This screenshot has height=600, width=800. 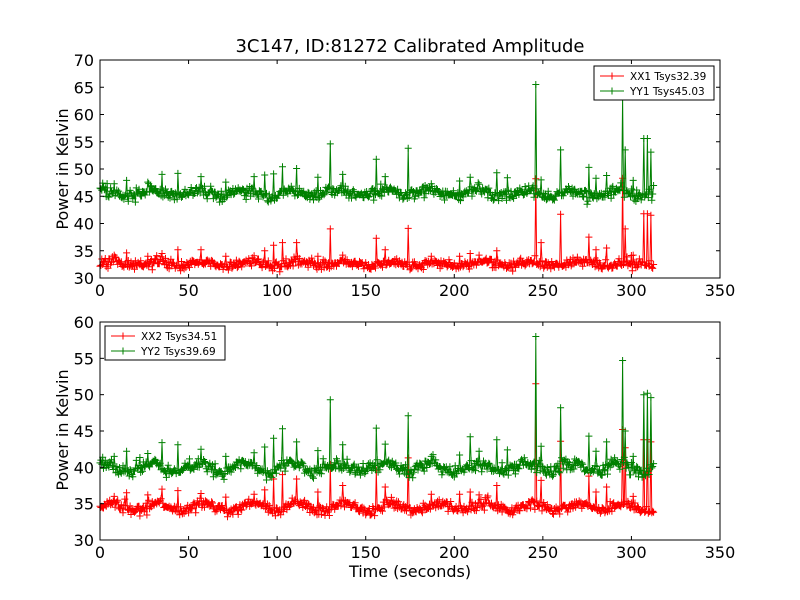 I want to click on legend-entry: XX1 Tsys32.39, so click(x=653, y=77).